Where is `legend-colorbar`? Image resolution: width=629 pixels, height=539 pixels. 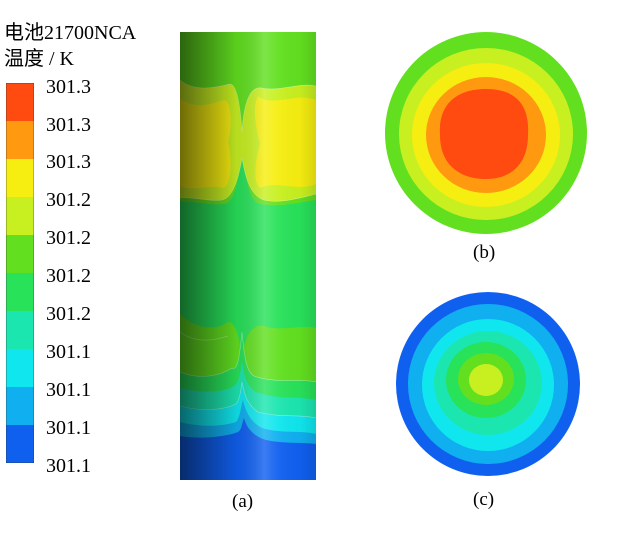 legend-colorbar is located at coordinates (20, 273).